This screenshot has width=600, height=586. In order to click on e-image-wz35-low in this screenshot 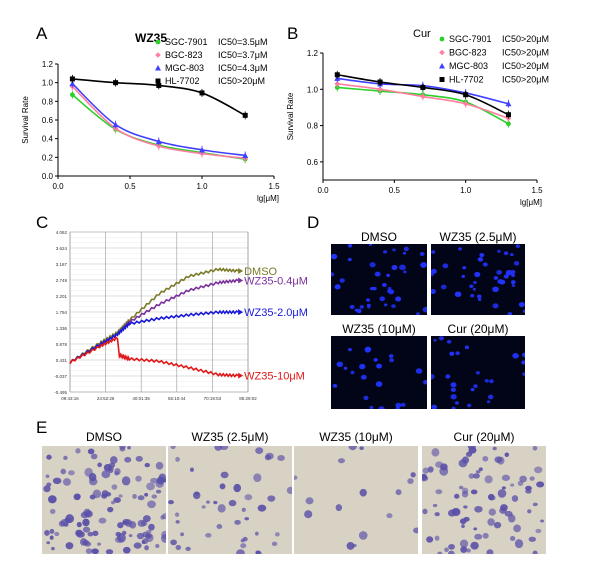, I will do `click(230, 500)`.